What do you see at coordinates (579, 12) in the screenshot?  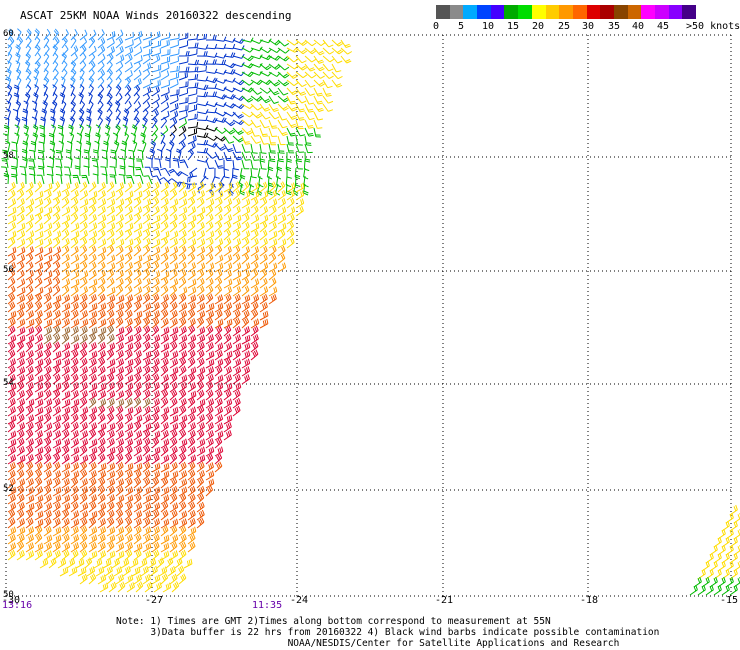 I see `scale-swatch` at bounding box center [579, 12].